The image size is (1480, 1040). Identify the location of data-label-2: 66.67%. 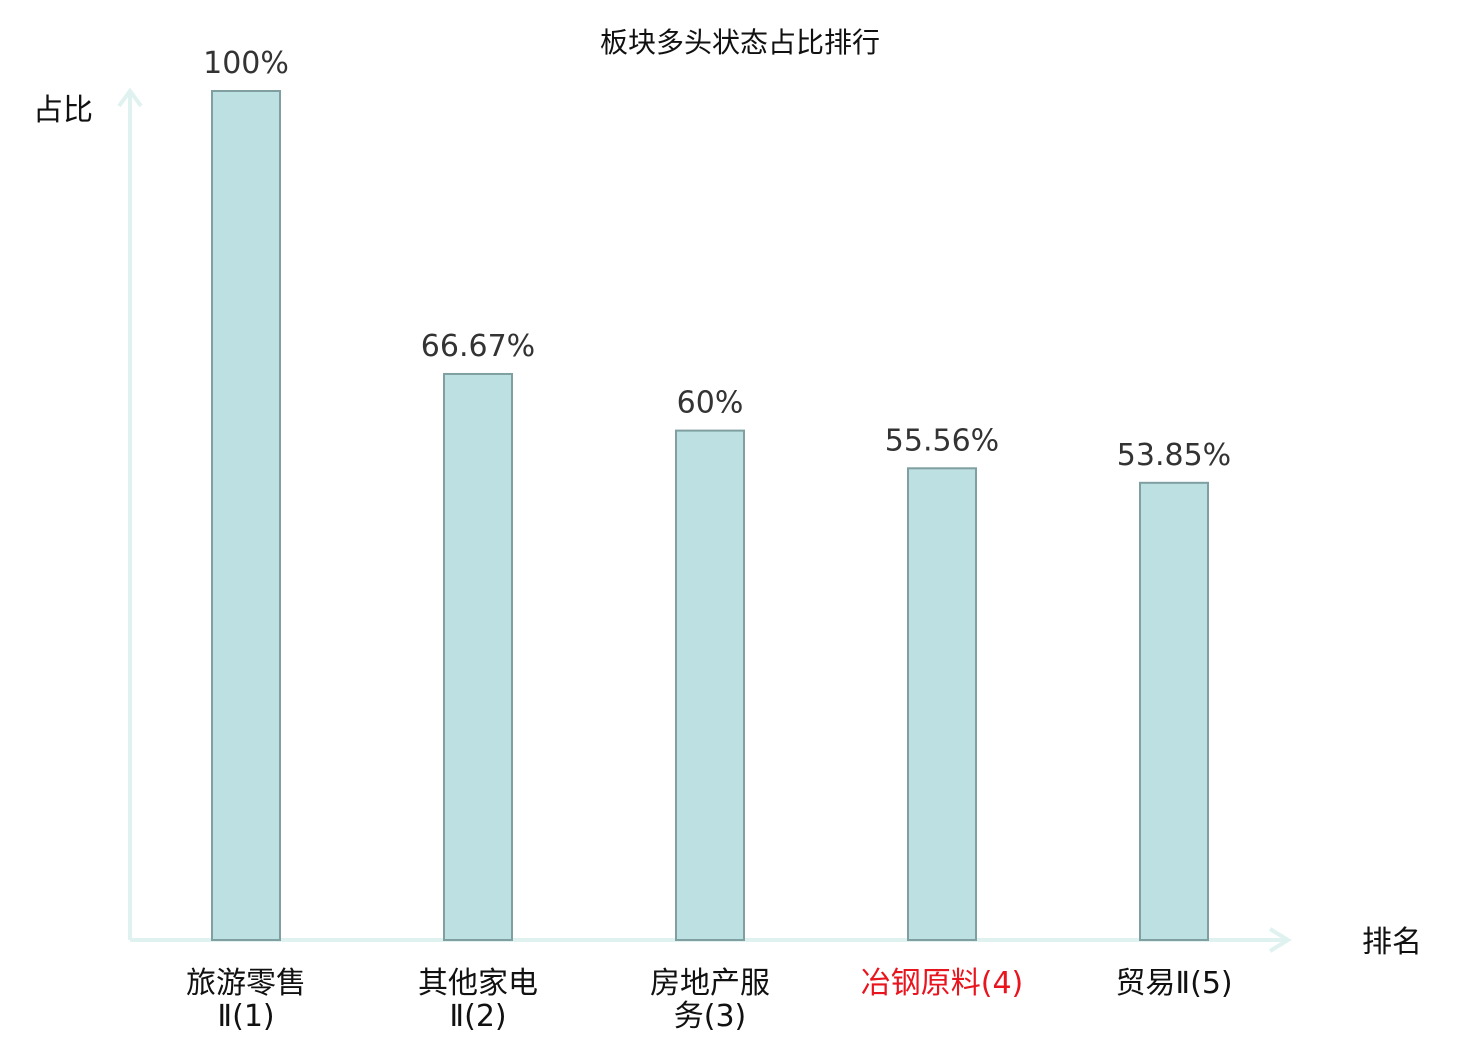
(478, 346).